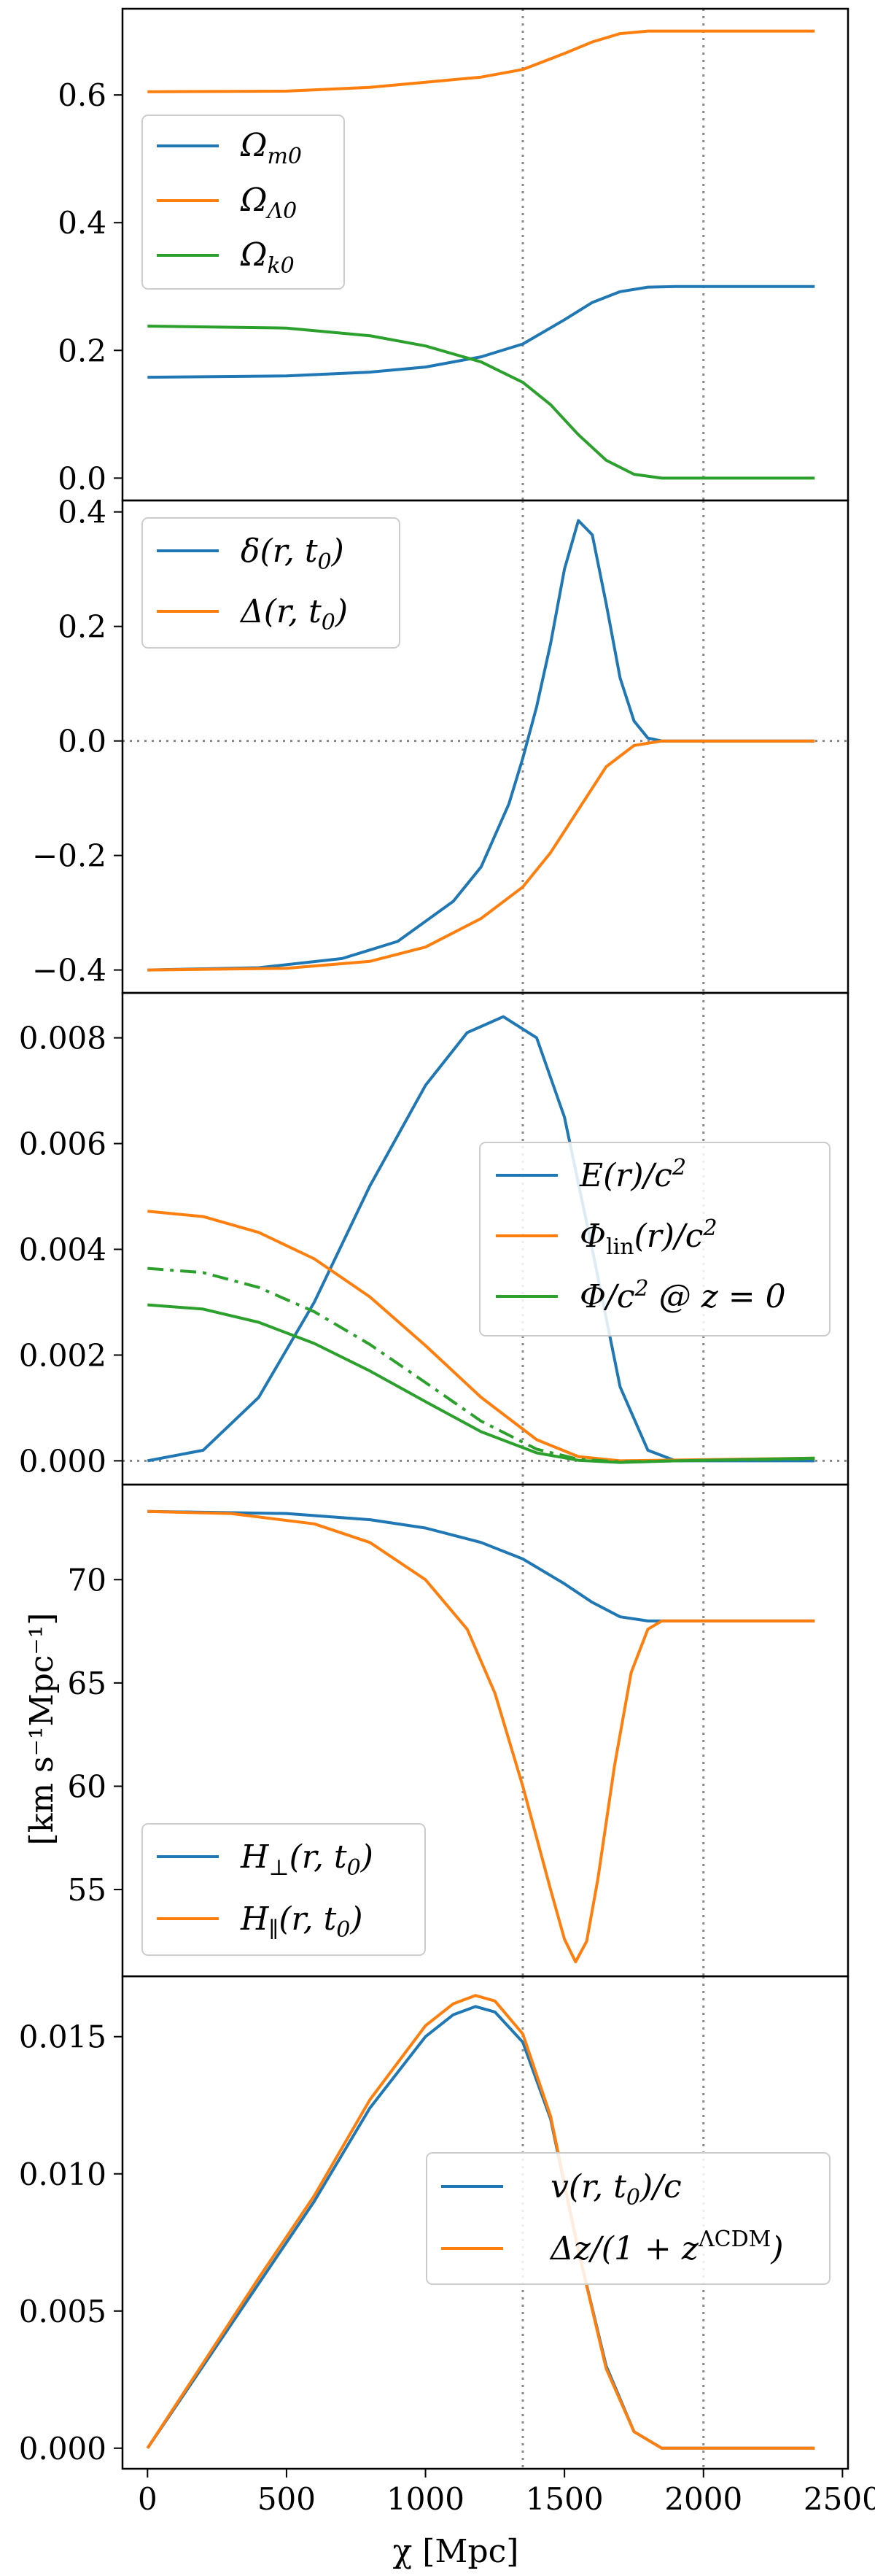  Describe the element at coordinates (148, 2499) in the screenshot. I see `xtick-label: 0` at that location.